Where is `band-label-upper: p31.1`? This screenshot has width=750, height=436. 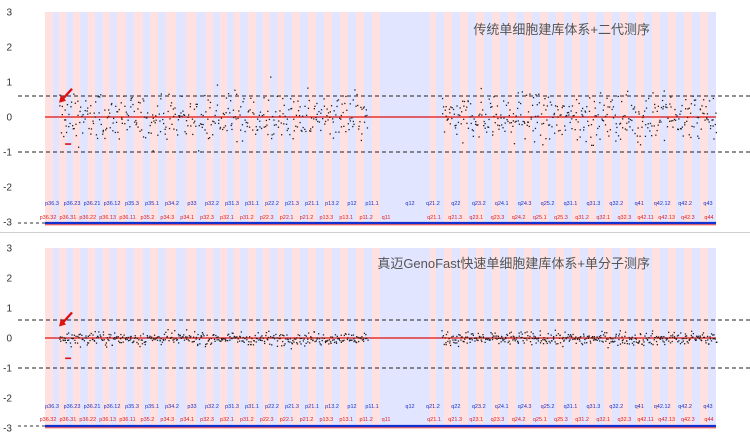 band-label-upper: p31.1 is located at coordinates (252, 204).